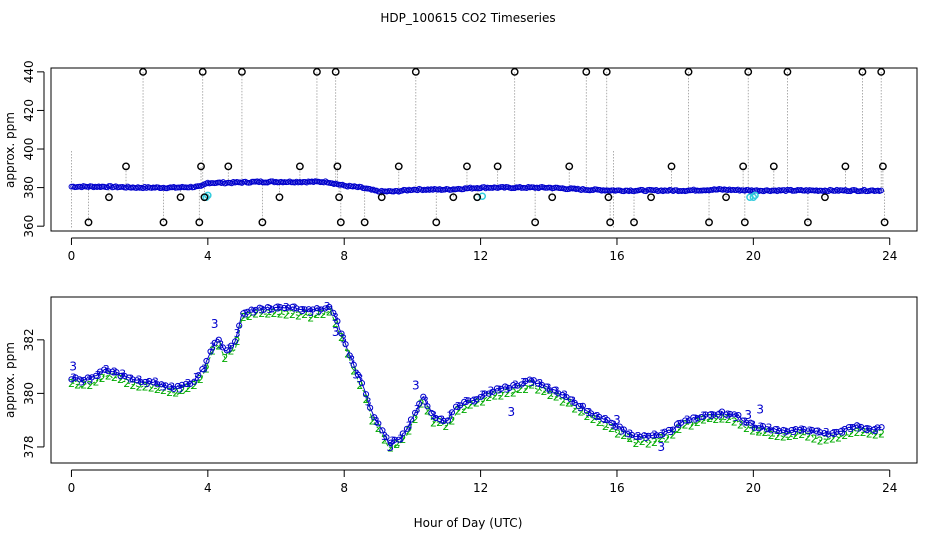  Describe the element at coordinates (616, 488) in the screenshot. I see `bottom-panel-x-tick-label: 16` at that location.